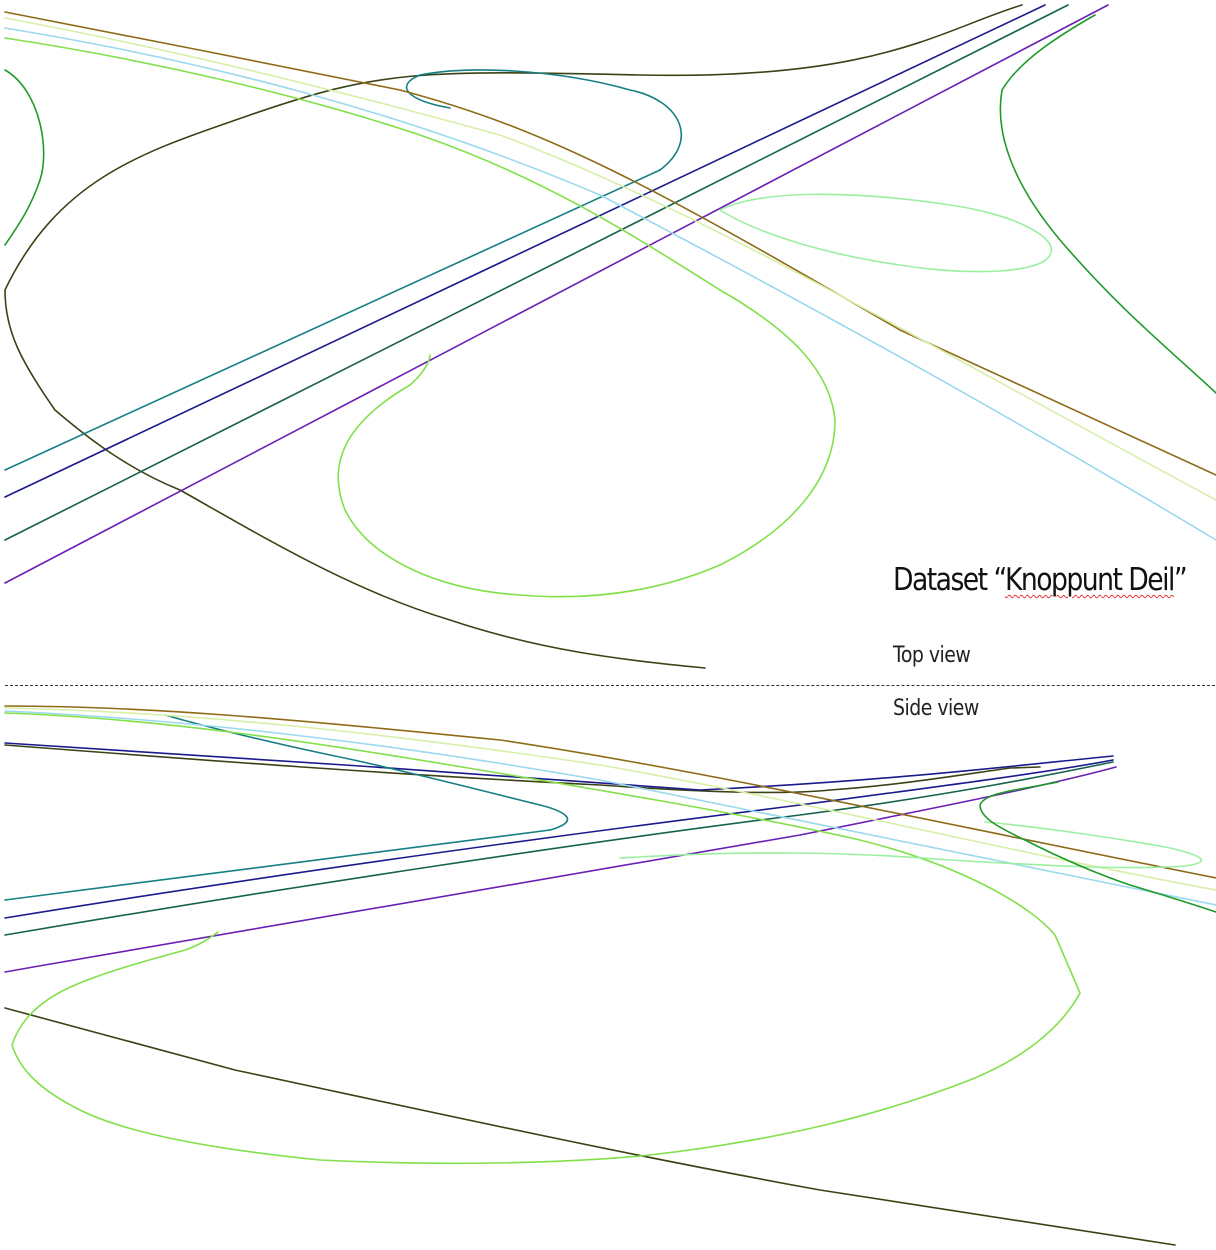 The height and width of the screenshot is (1250, 1216). I want to click on dataset-title-prefix: Dataset “, so click(949, 580).